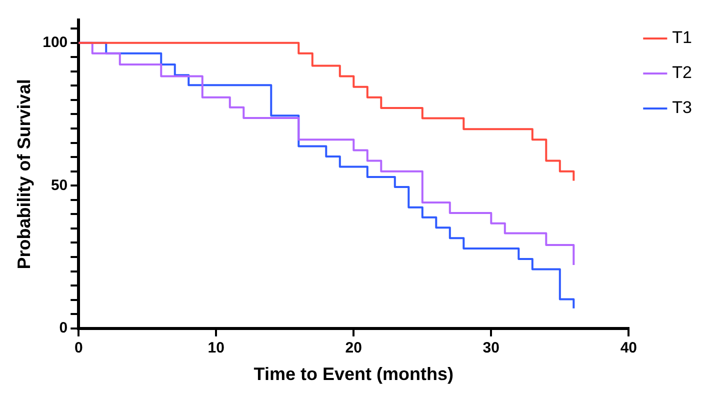  What do you see at coordinates (491, 348) in the screenshot?
I see `x-tick-label: 30` at bounding box center [491, 348].